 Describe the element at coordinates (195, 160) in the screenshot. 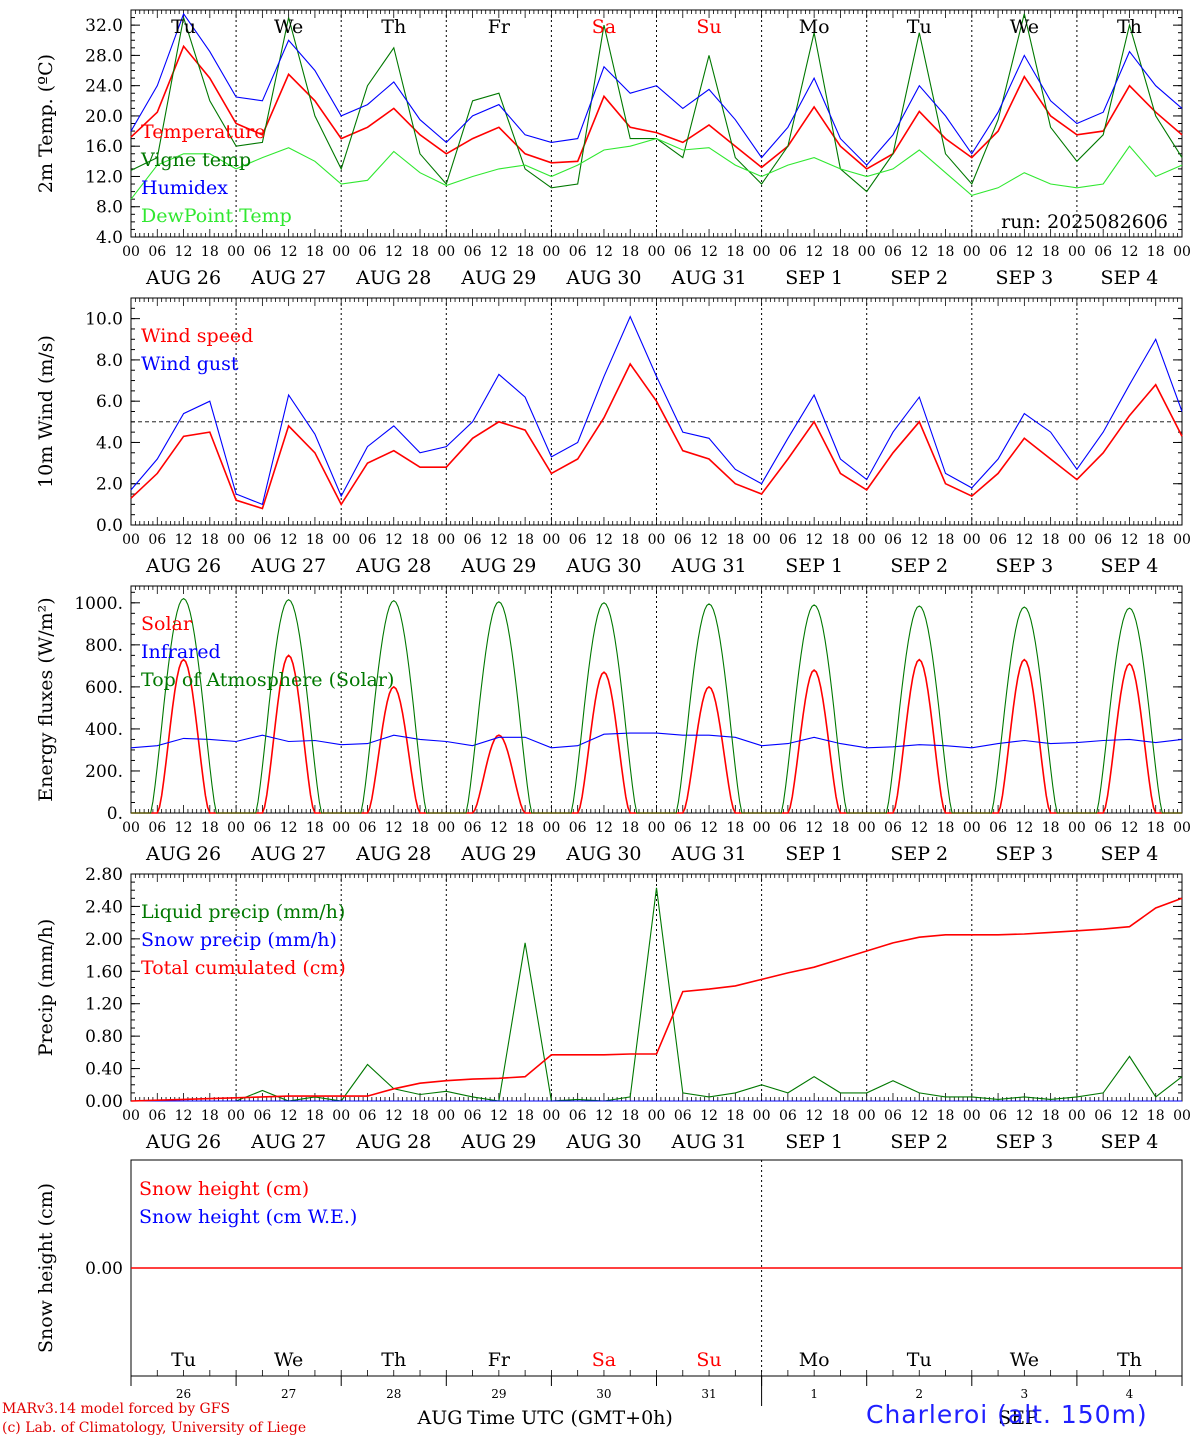

I see `legend-entry: Vigne temp` at that location.